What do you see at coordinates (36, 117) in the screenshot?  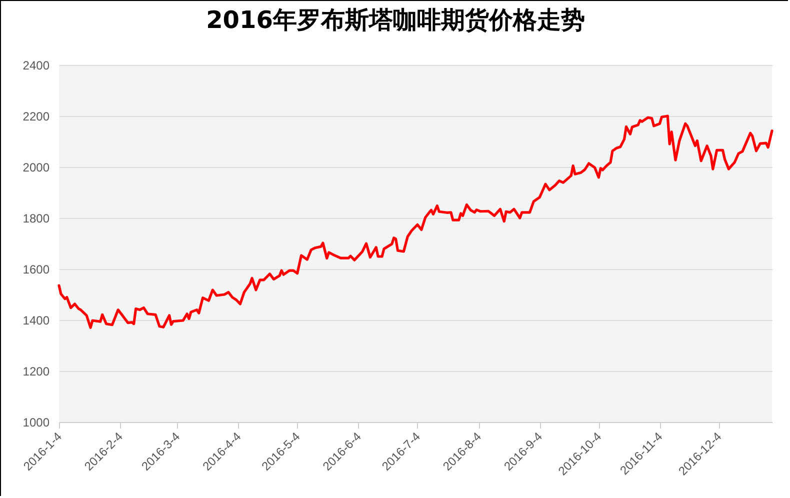 I see `y-tick-label: 2200` at bounding box center [36, 117].